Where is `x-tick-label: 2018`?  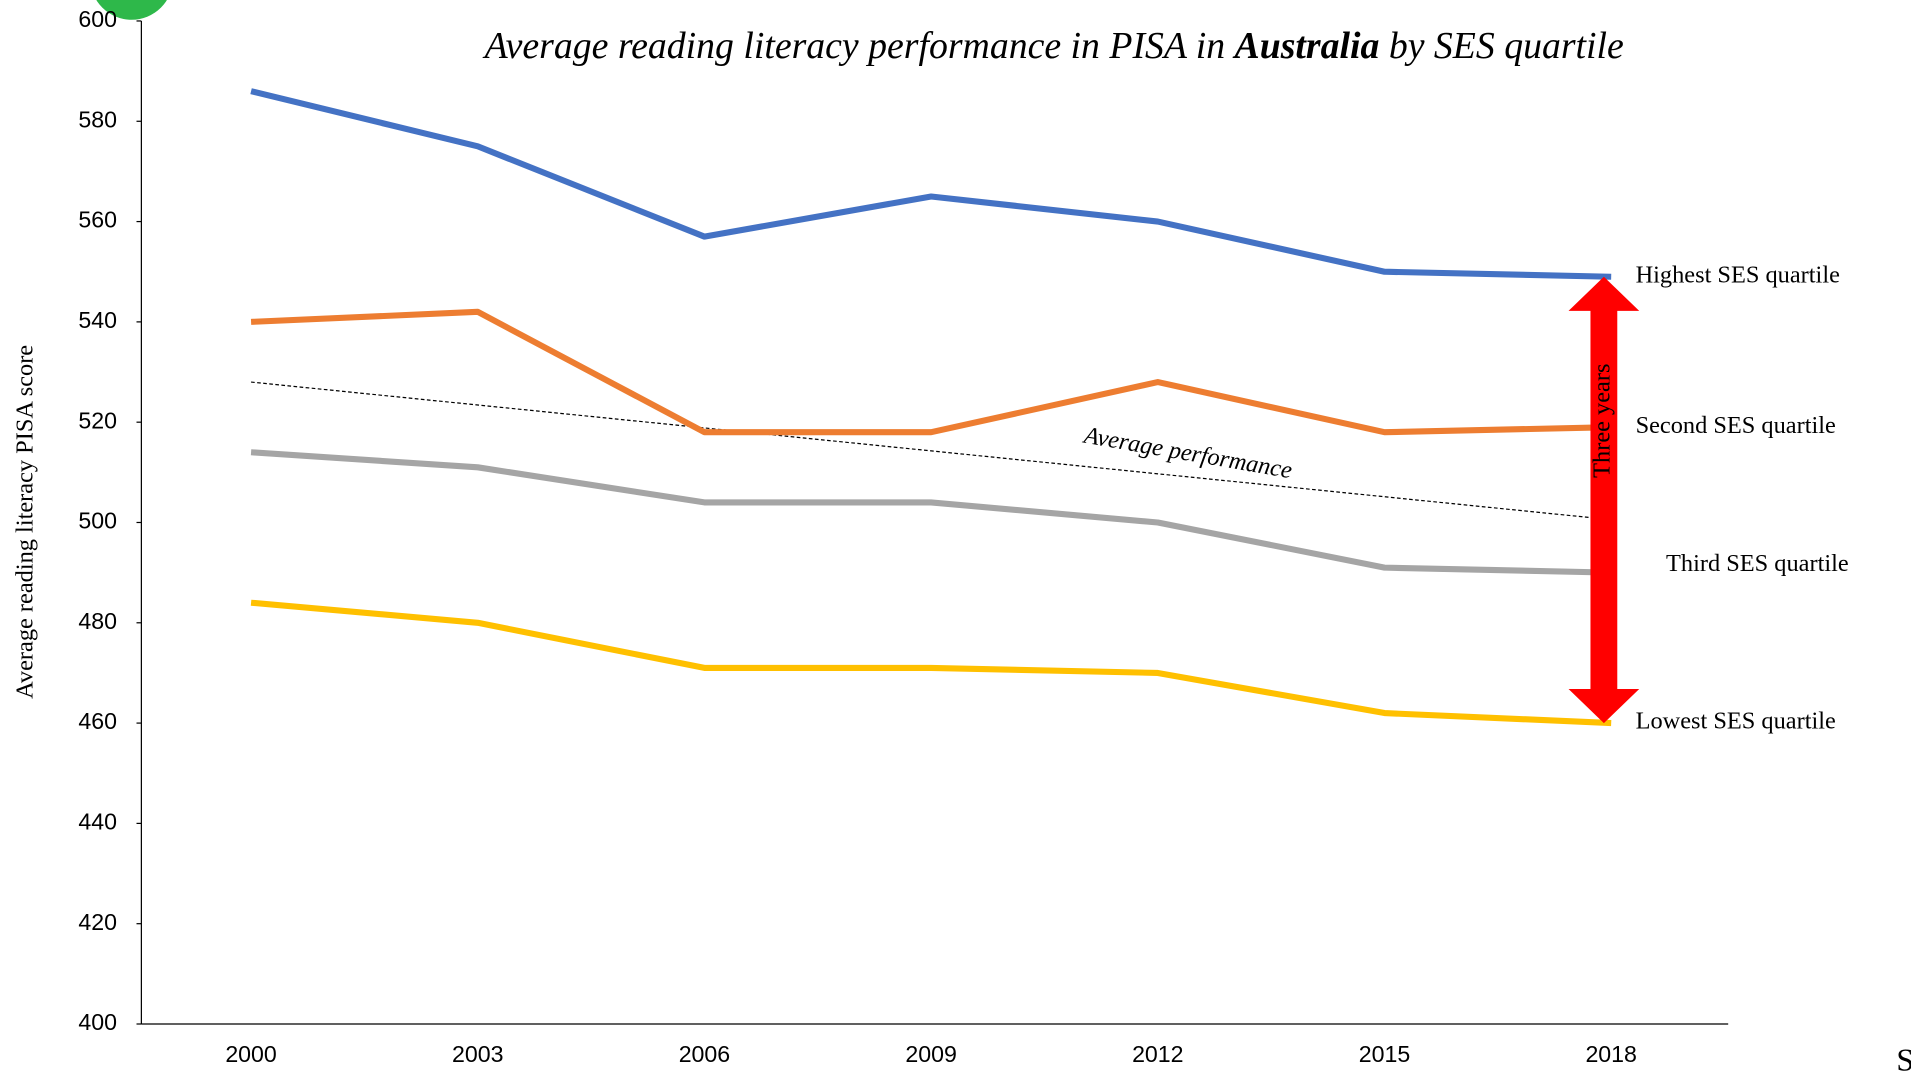
x-tick-label: 2018 is located at coordinates (1610, 1054).